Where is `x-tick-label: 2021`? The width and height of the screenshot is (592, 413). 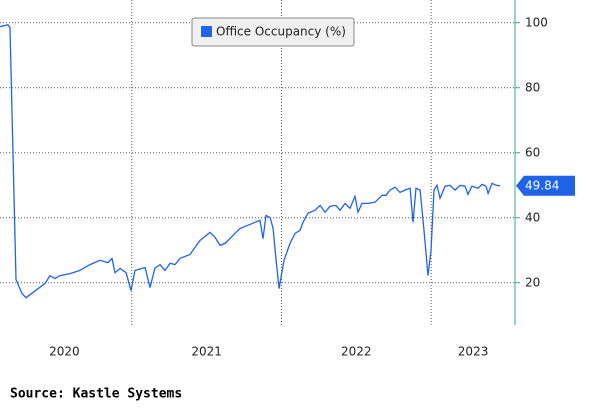 x-tick-label: 2021 is located at coordinates (206, 352).